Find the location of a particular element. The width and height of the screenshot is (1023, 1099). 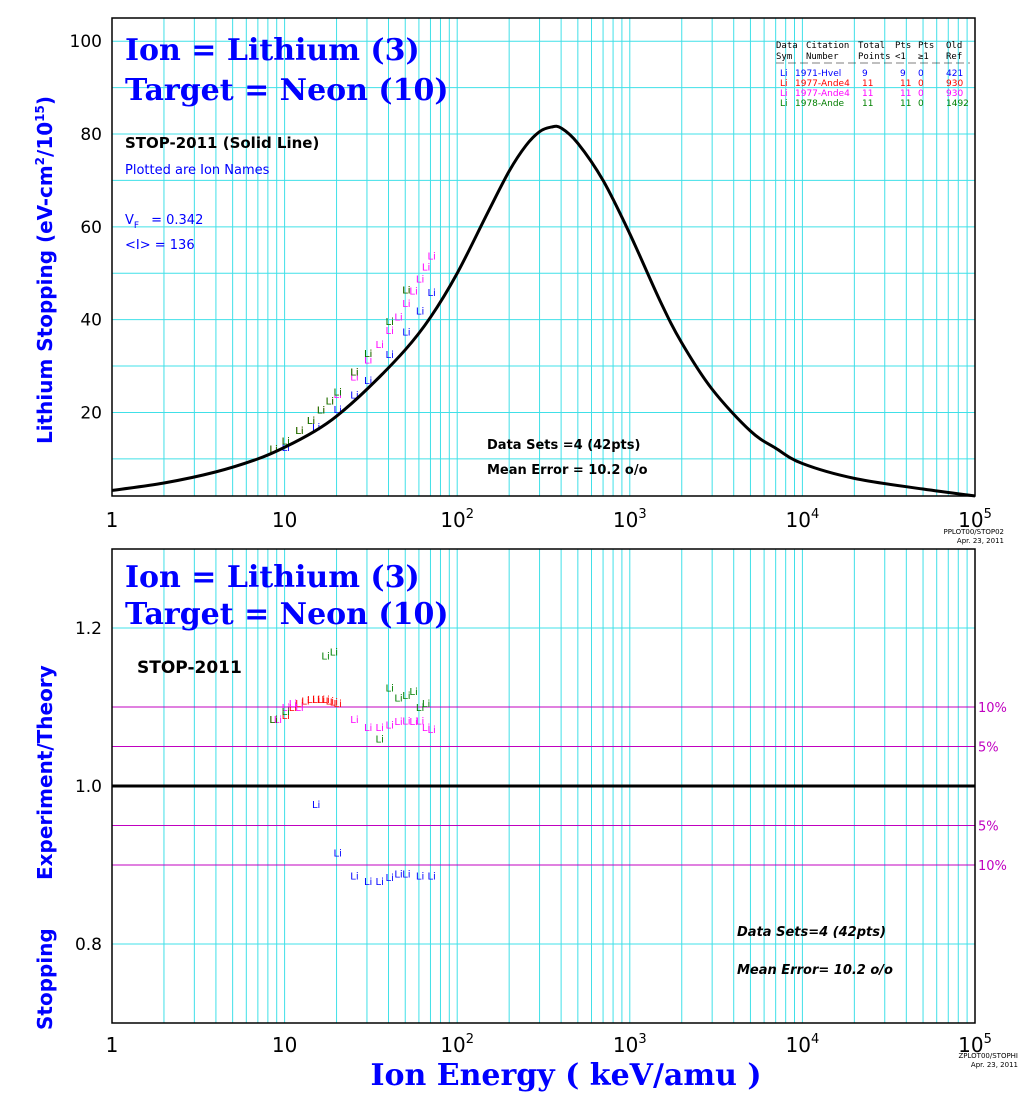

legend-header: Citation is located at coordinates (827, 46).